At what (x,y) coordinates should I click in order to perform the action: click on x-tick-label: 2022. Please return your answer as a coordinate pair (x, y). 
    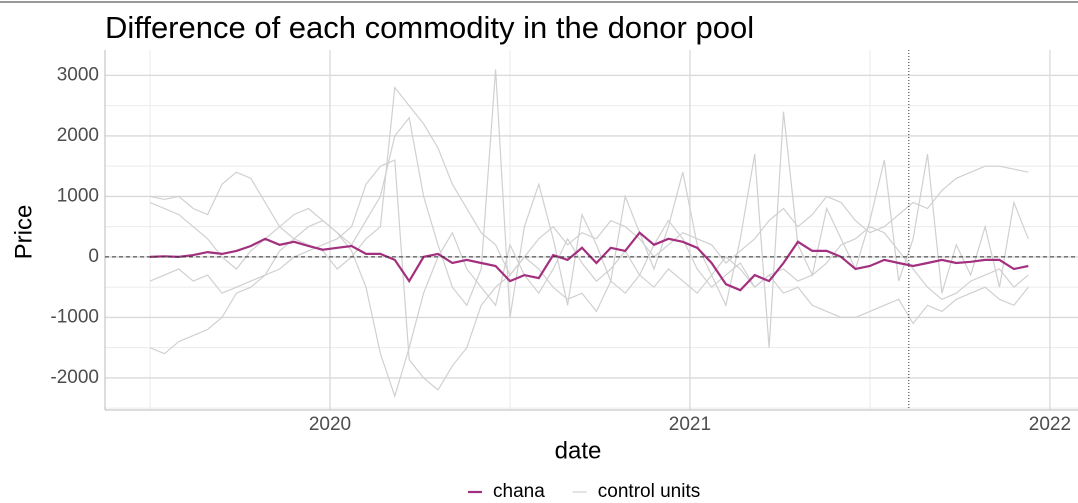
    Looking at the image, I should click on (1050, 424).